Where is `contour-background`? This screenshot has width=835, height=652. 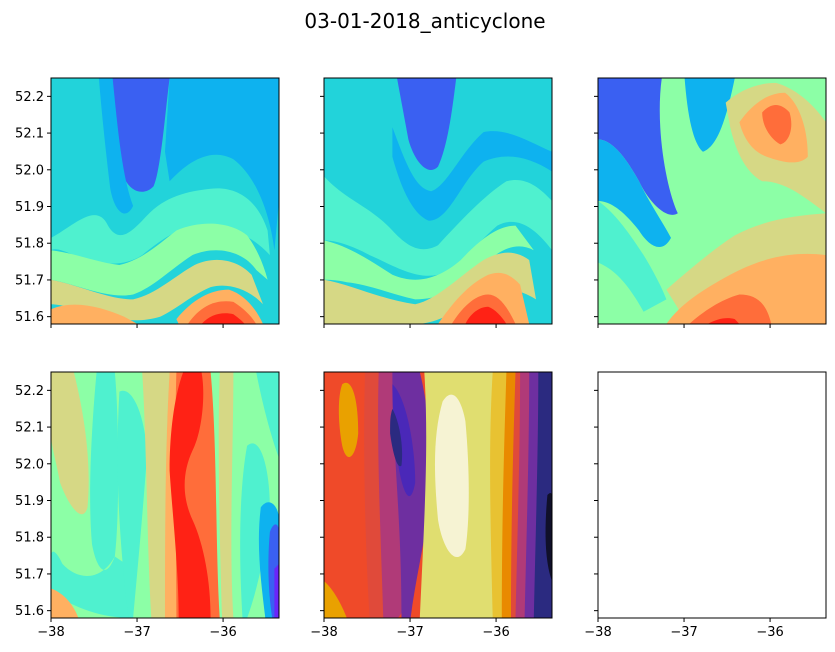 contour-background is located at coordinates (712, 495).